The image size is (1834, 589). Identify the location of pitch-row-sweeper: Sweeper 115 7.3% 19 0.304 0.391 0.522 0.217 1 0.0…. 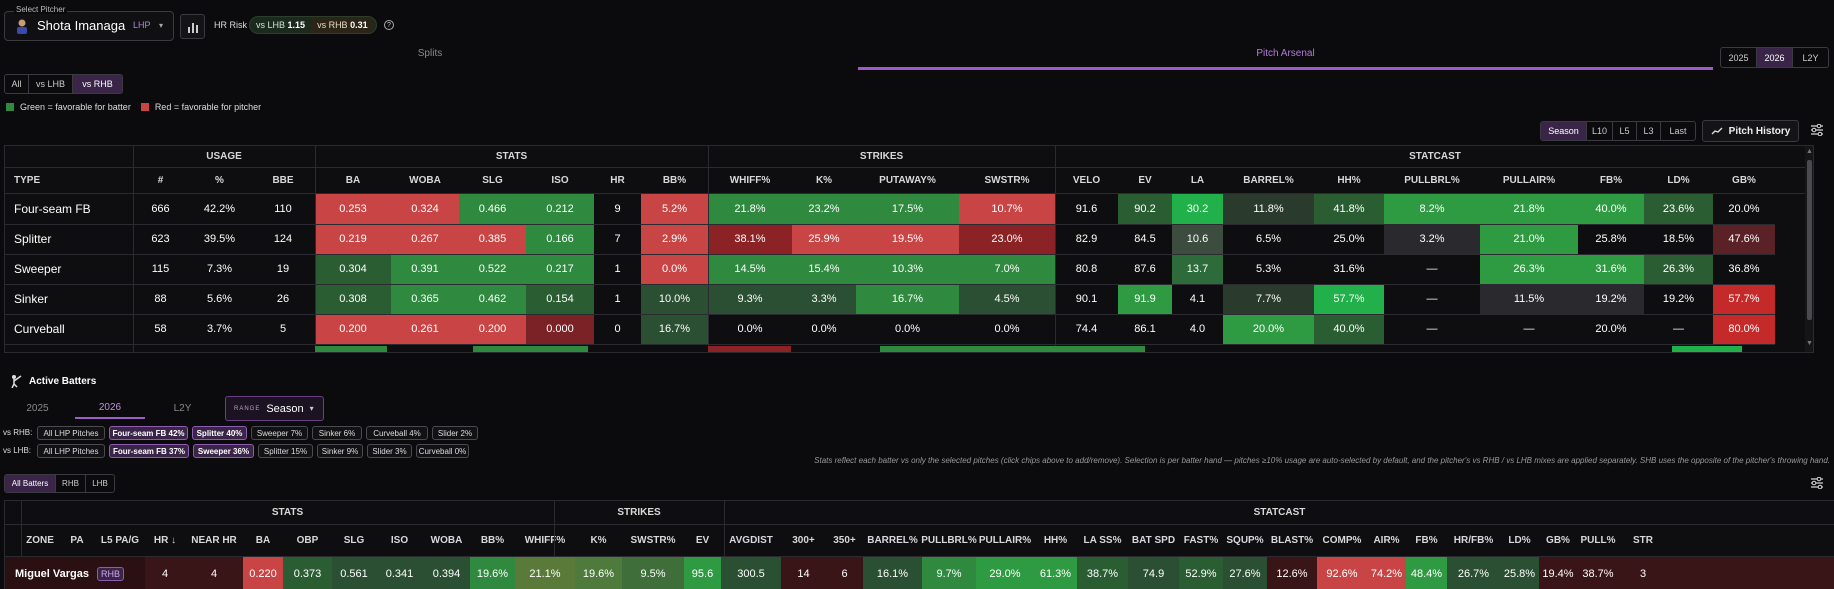
(890, 269).